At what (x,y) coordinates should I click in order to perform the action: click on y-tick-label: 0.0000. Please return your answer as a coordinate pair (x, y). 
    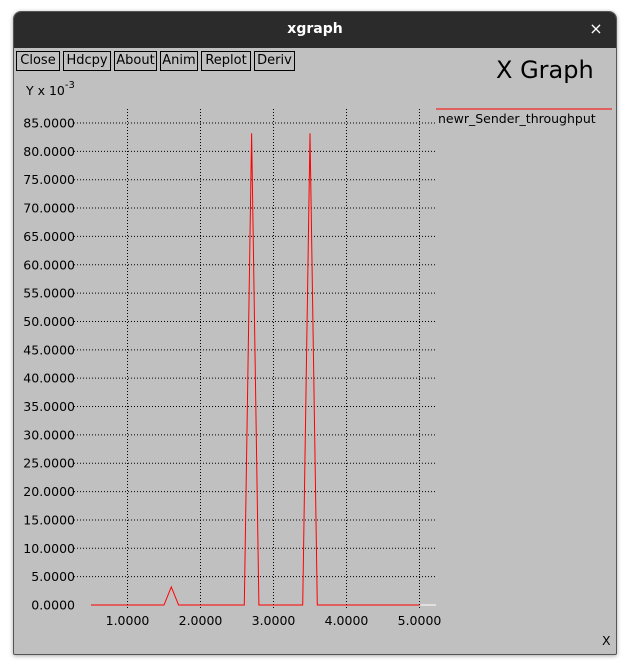
    Looking at the image, I should click on (53, 605).